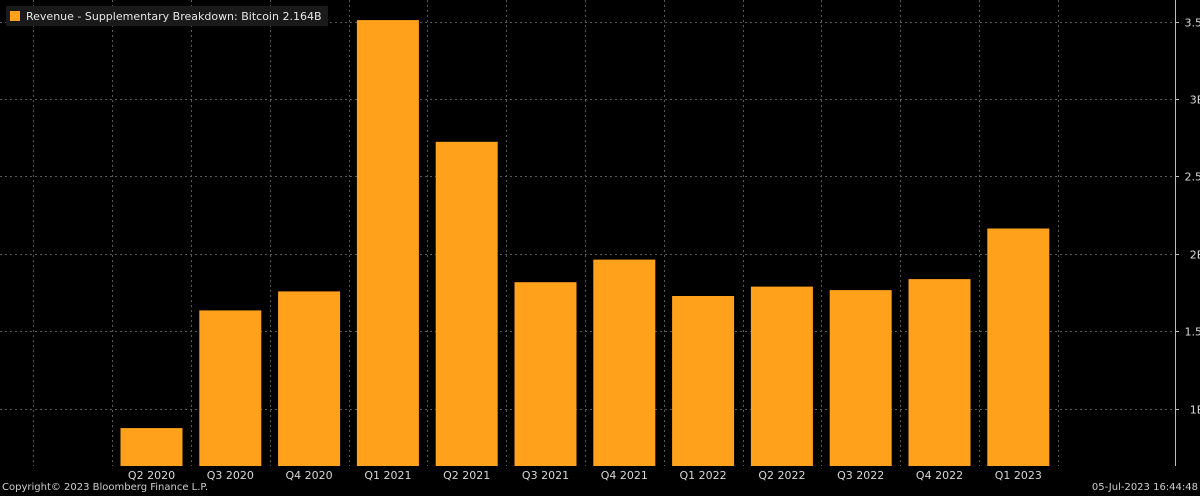 Image resolution: width=1200 pixels, height=496 pixels. Describe the element at coordinates (1018, 475) in the screenshot. I see `x-tick-label: Q1 2023` at that location.